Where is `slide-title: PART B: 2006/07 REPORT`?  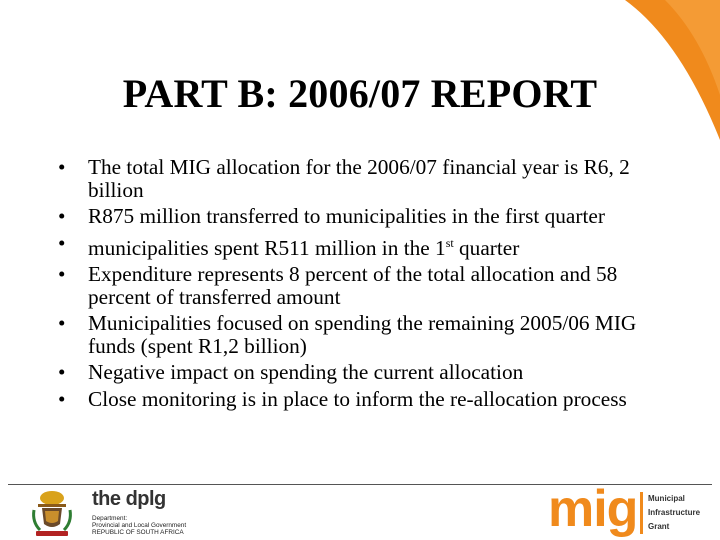 slide-title: PART B: 2006/07 REPORT is located at coordinates (360, 93).